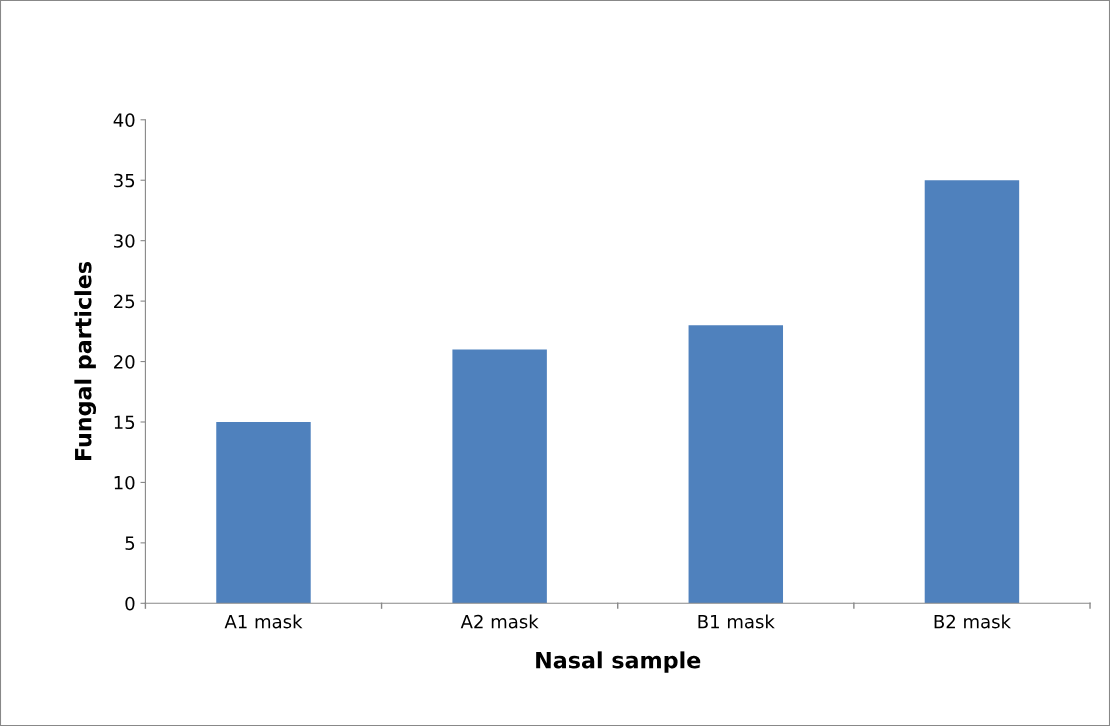  I want to click on x-tick-label: A2 mask, so click(499, 621).